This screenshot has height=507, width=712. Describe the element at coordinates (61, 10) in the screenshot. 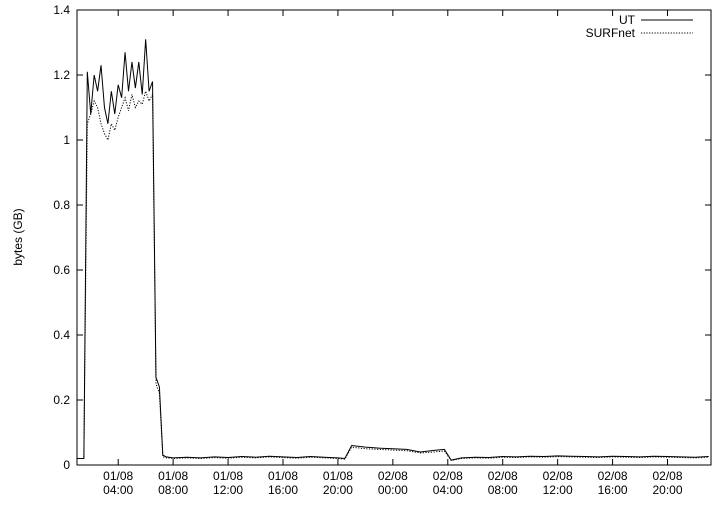

I see `y-tick-label: 1.4` at that location.